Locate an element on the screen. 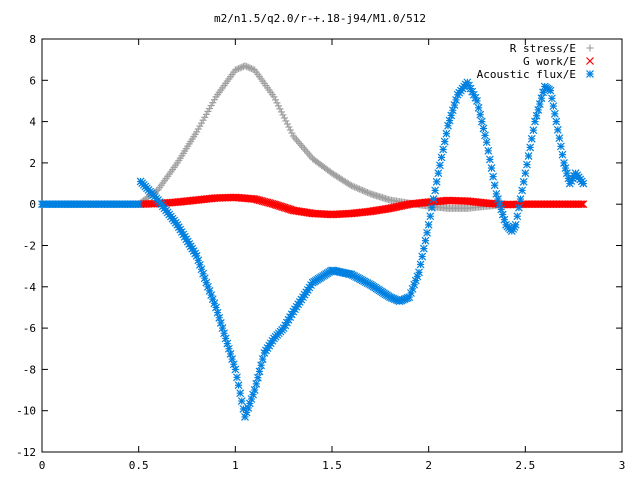 This screenshot has width=640, height=480. legend-marker is located at coordinates (590, 61).